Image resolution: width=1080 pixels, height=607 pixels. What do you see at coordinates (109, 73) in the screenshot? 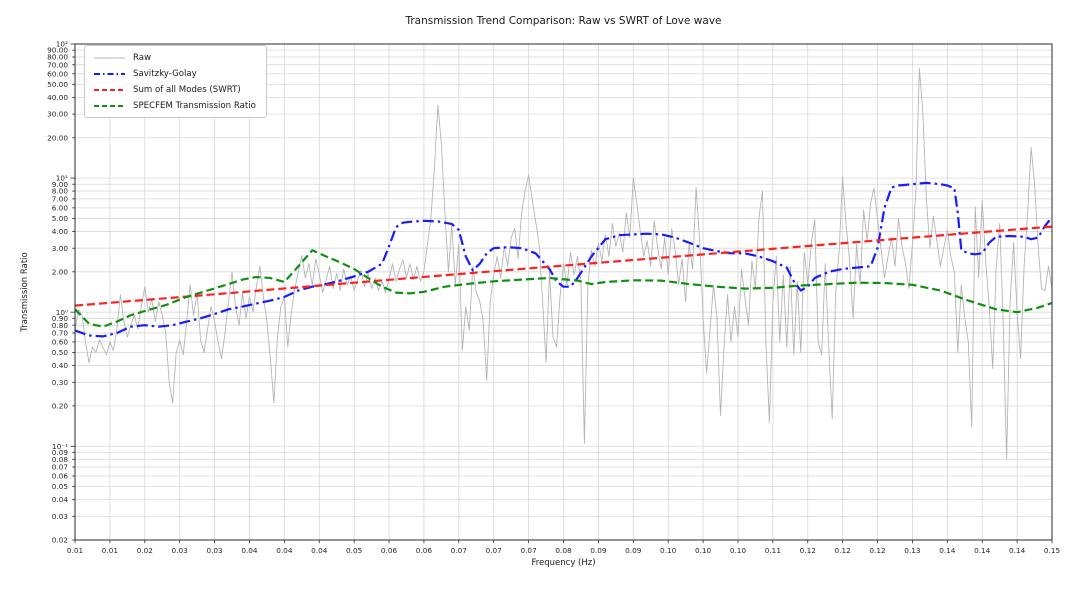
I see `dashdot-line-swatch-icon` at bounding box center [109, 73].